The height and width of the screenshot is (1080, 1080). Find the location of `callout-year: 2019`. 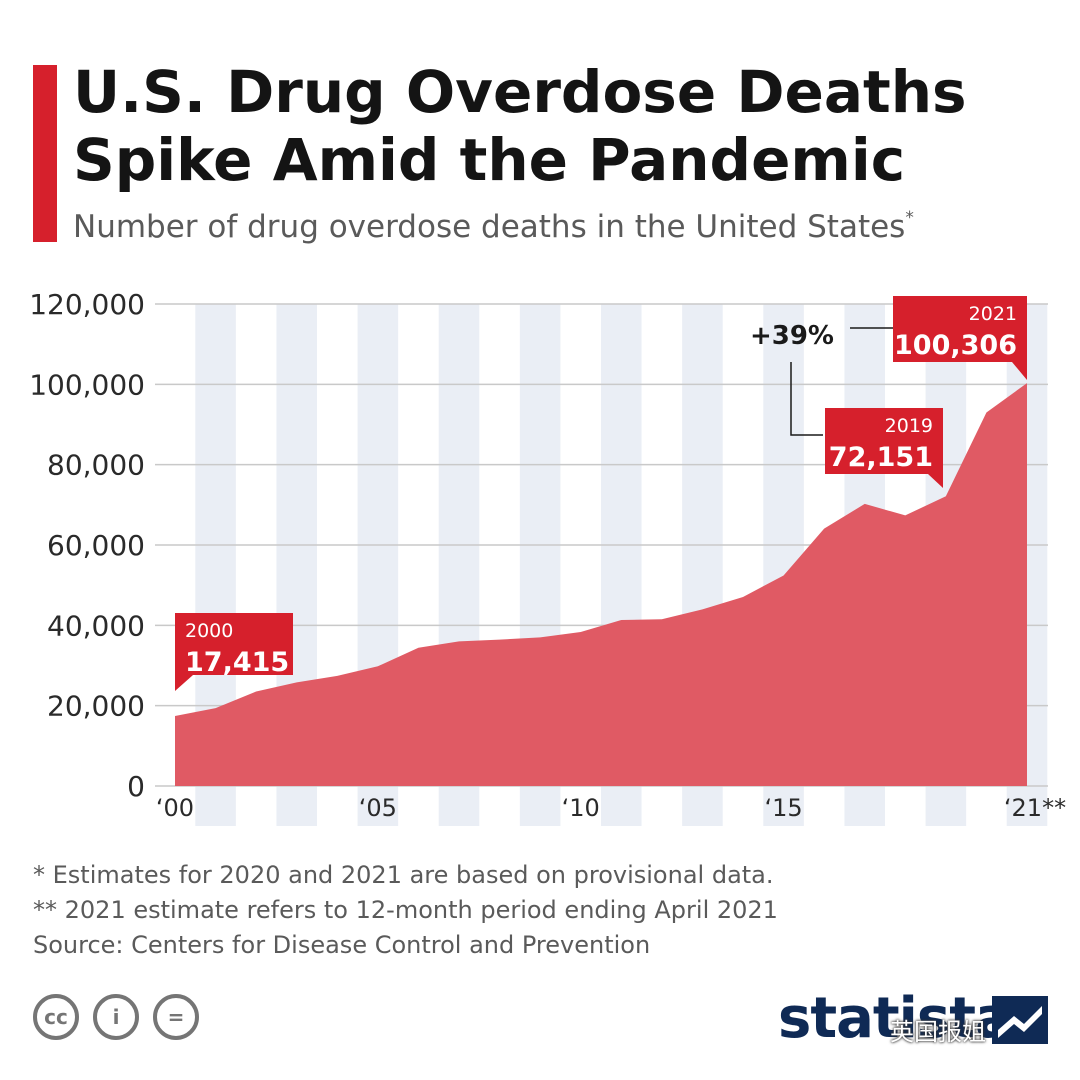

callout-year: 2019 is located at coordinates (909, 426).